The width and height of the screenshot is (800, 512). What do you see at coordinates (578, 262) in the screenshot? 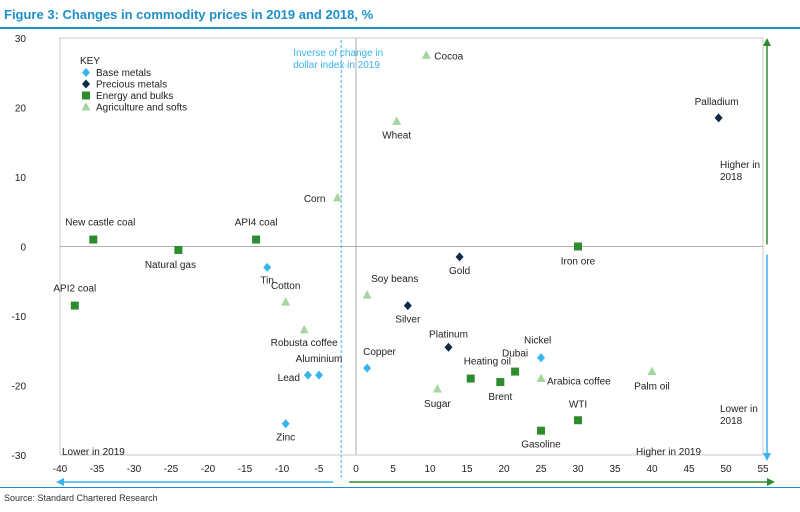
I see `point-label-iron-ore: Iron ore` at bounding box center [578, 262].